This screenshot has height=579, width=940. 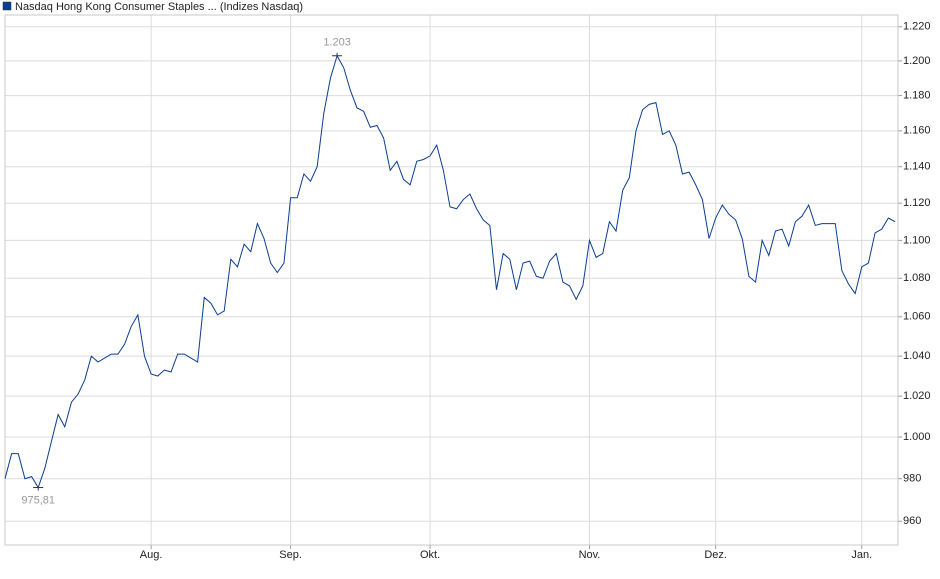 I want to click on y-tick-label: 1.000, so click(x=917, y=437).